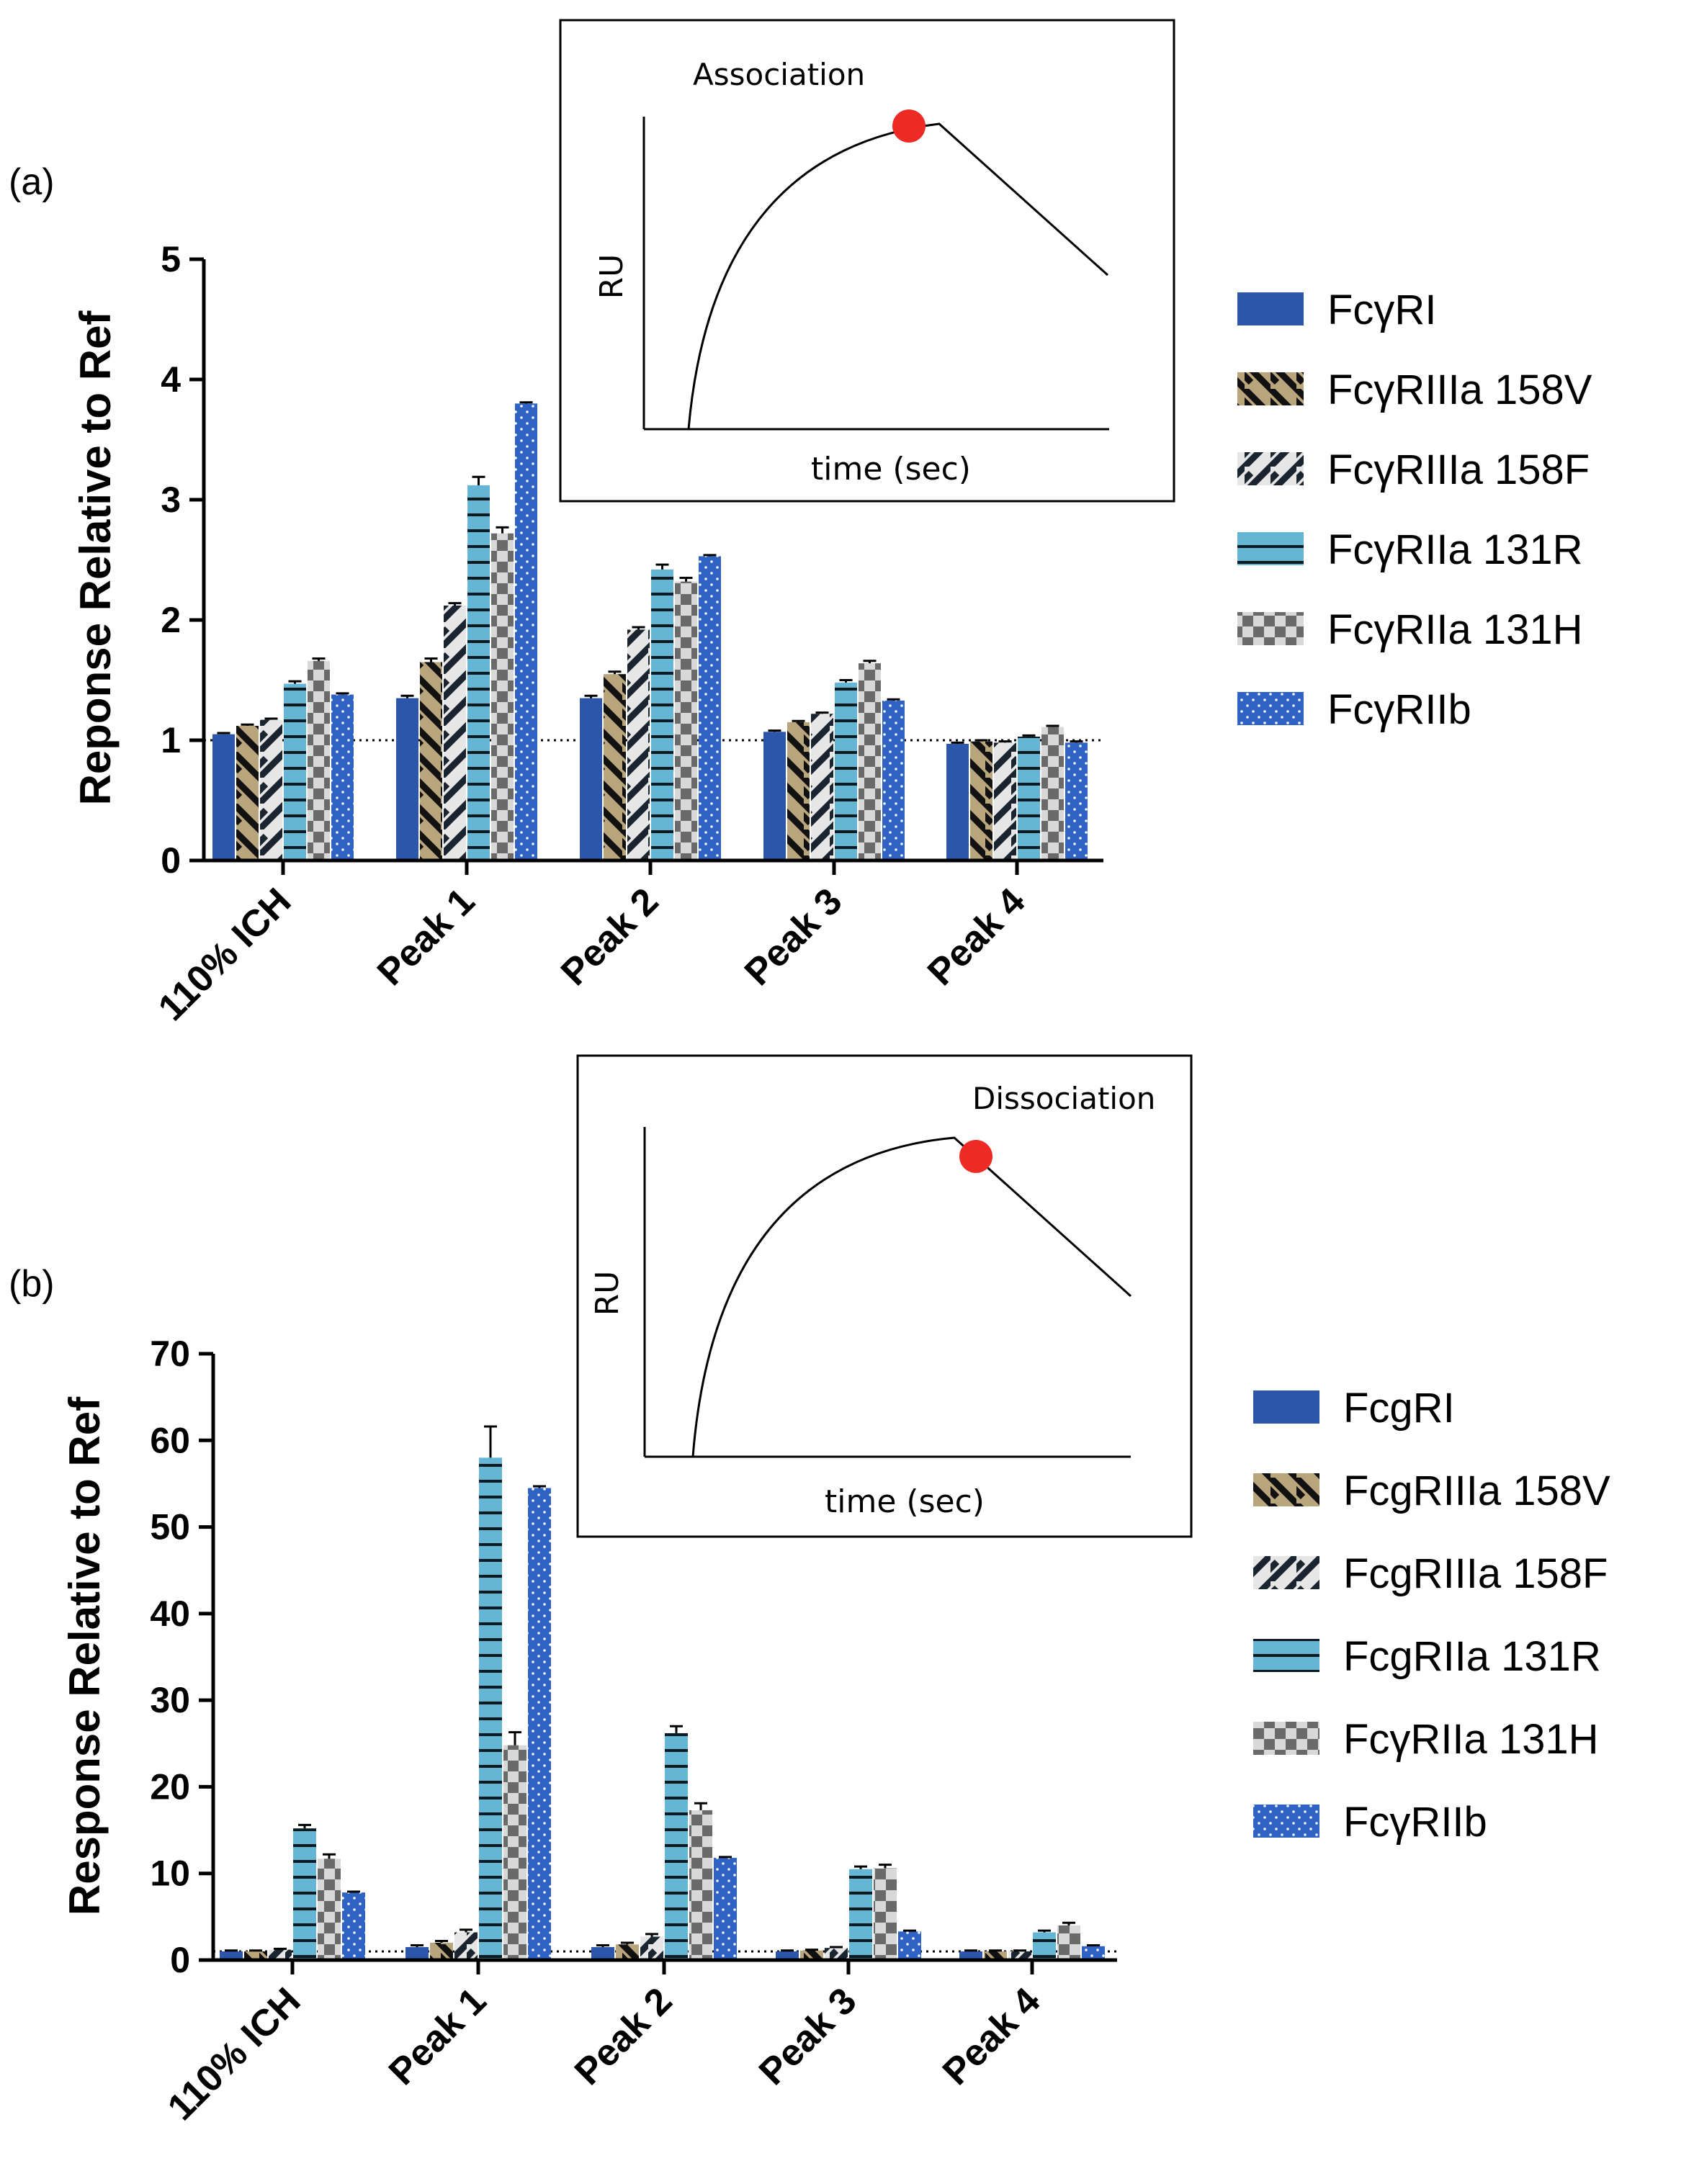  What do you see at coordinates (95, 558) in the screenshot?
I see `y-axis-title-a: Reponse Relative to Ref` at bounding box center [95, 558].